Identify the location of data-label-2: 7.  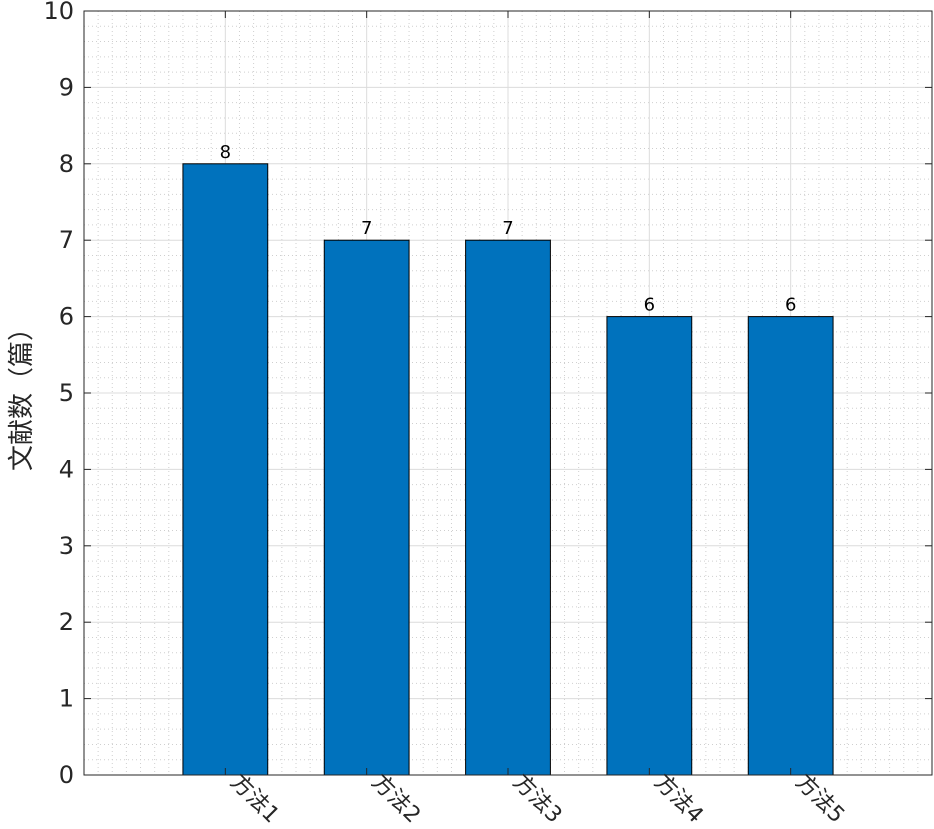
(366, 228).